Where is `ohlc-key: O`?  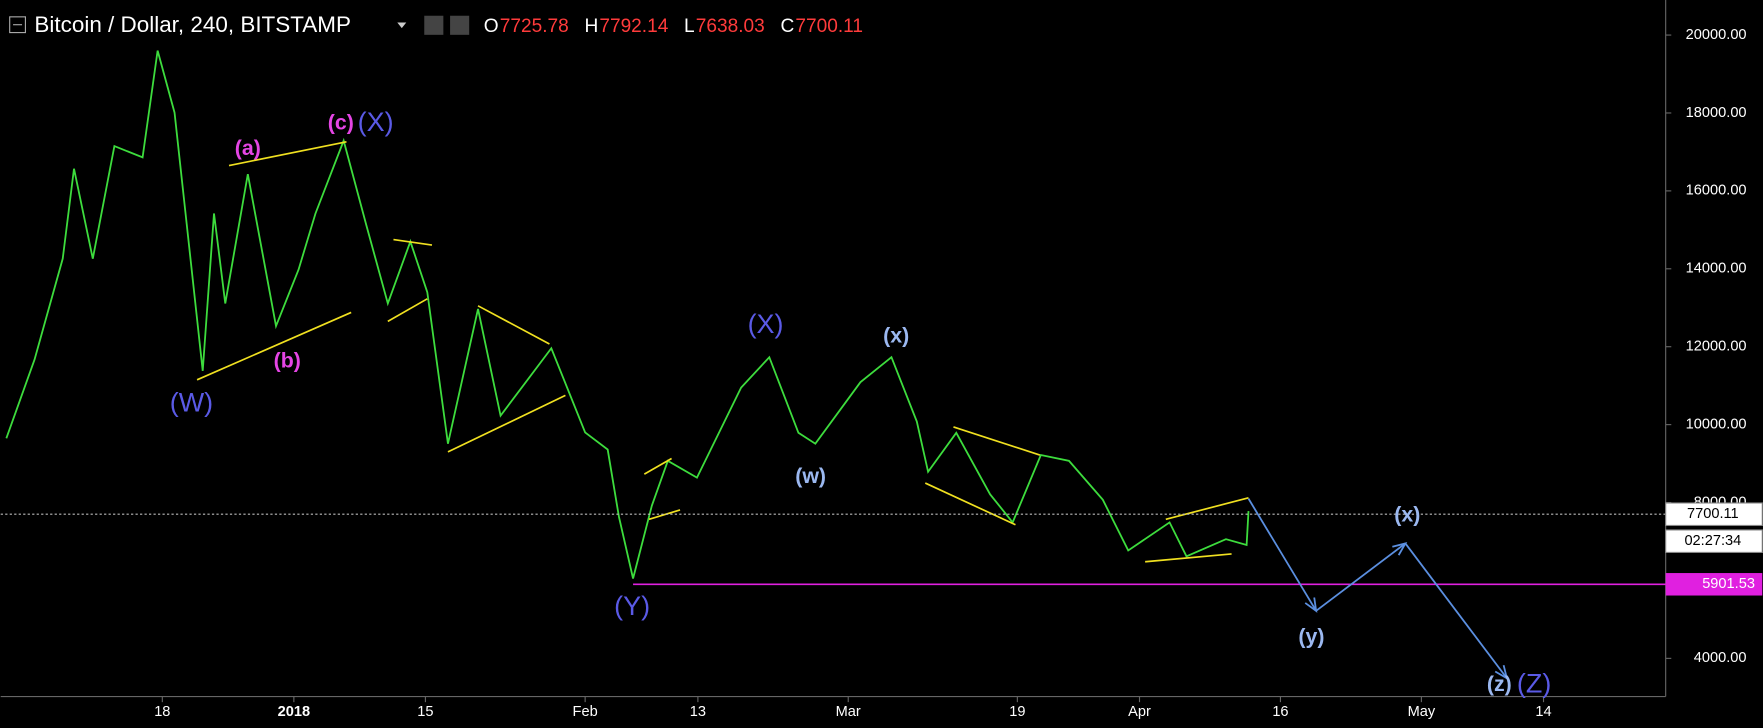 ohlc-key: O is located at coordinates (491, 26).